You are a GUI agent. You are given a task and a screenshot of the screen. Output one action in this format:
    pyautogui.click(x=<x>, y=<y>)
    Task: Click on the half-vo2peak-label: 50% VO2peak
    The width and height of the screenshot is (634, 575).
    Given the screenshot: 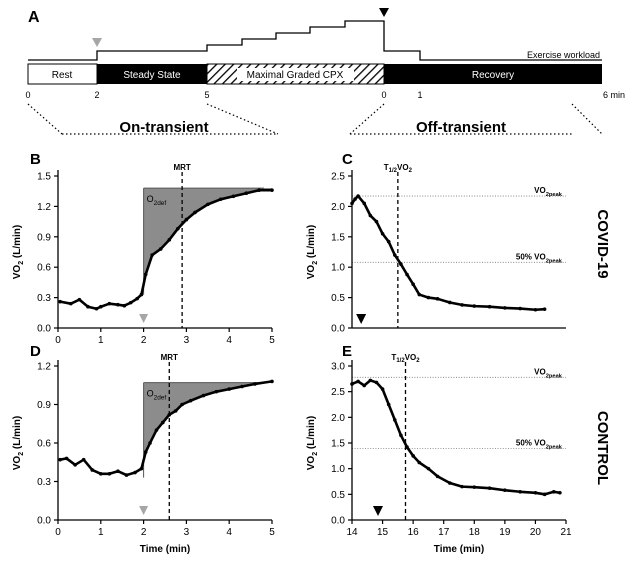 What is the action you would take?
    pyautogui.click(x=539, y=258)
    